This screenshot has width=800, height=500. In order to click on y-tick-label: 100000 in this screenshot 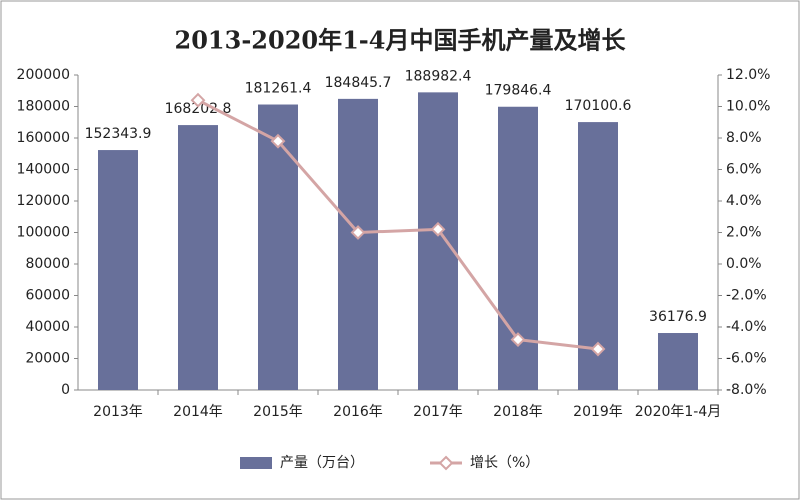, I will do `click(43, 233)`.